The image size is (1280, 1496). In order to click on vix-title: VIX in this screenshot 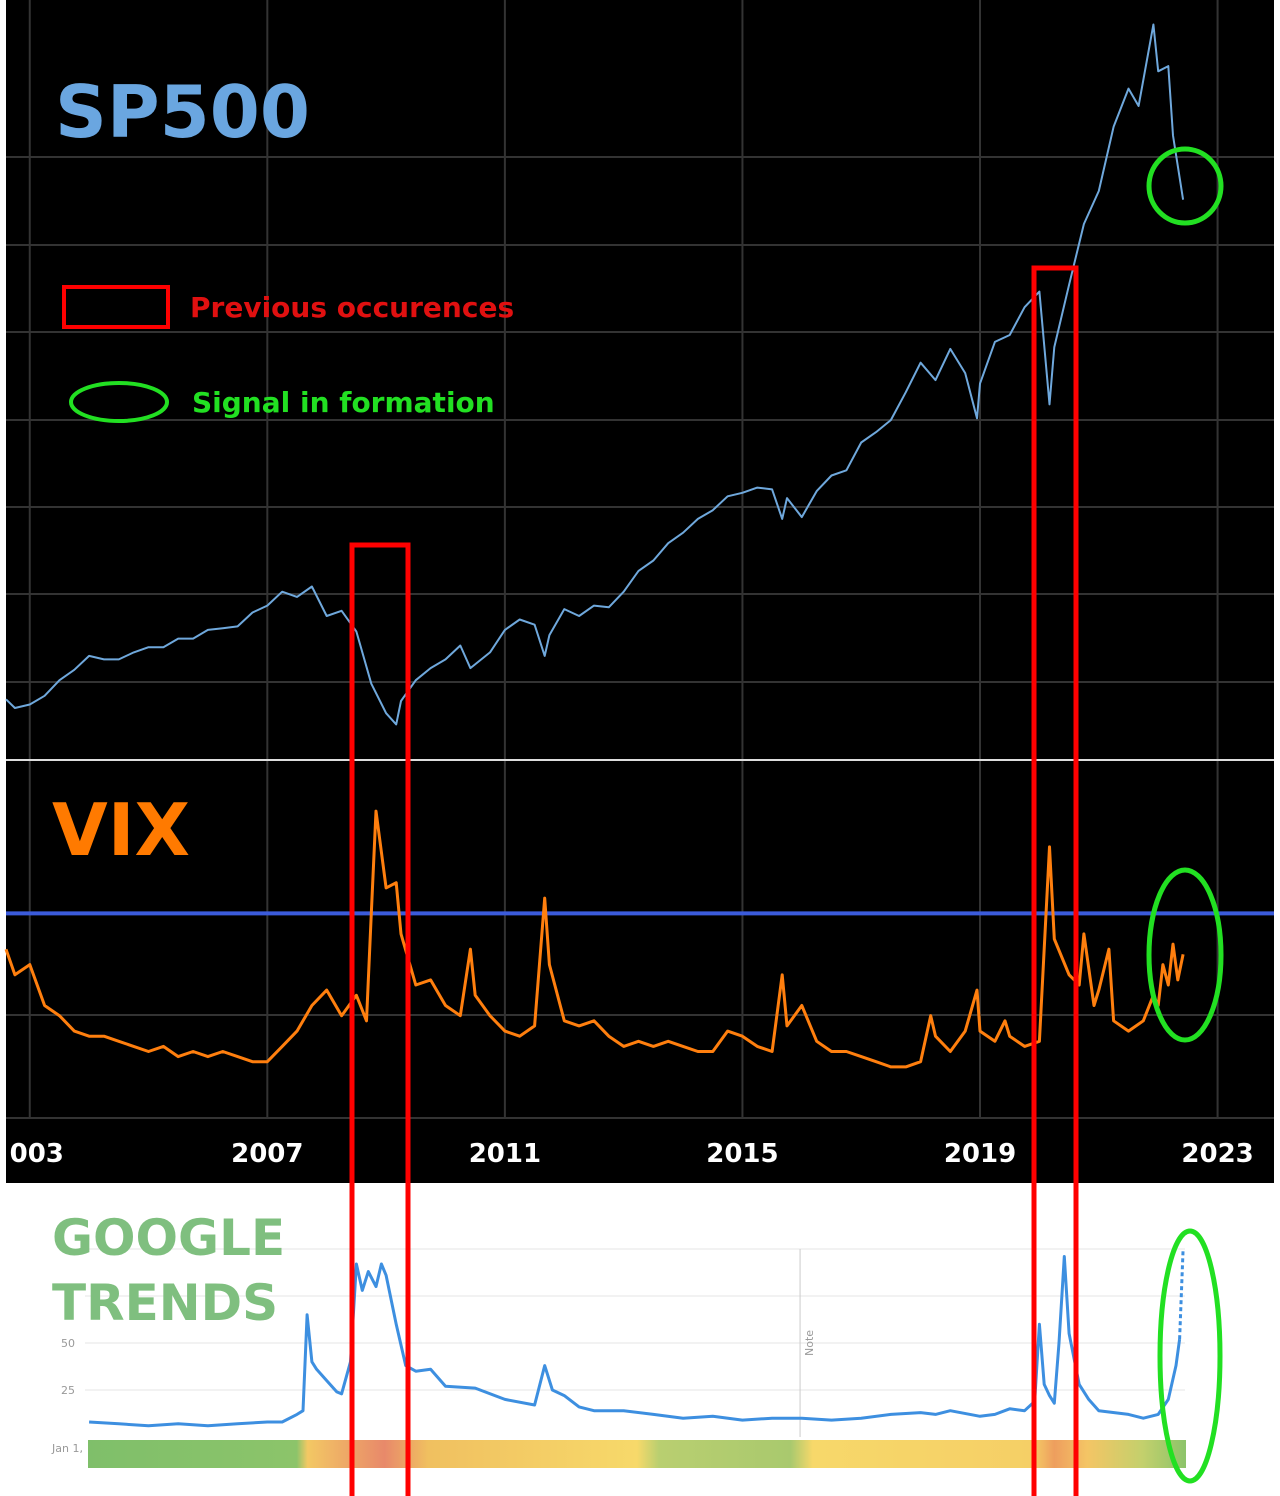, I will do `click(121, 830)`.